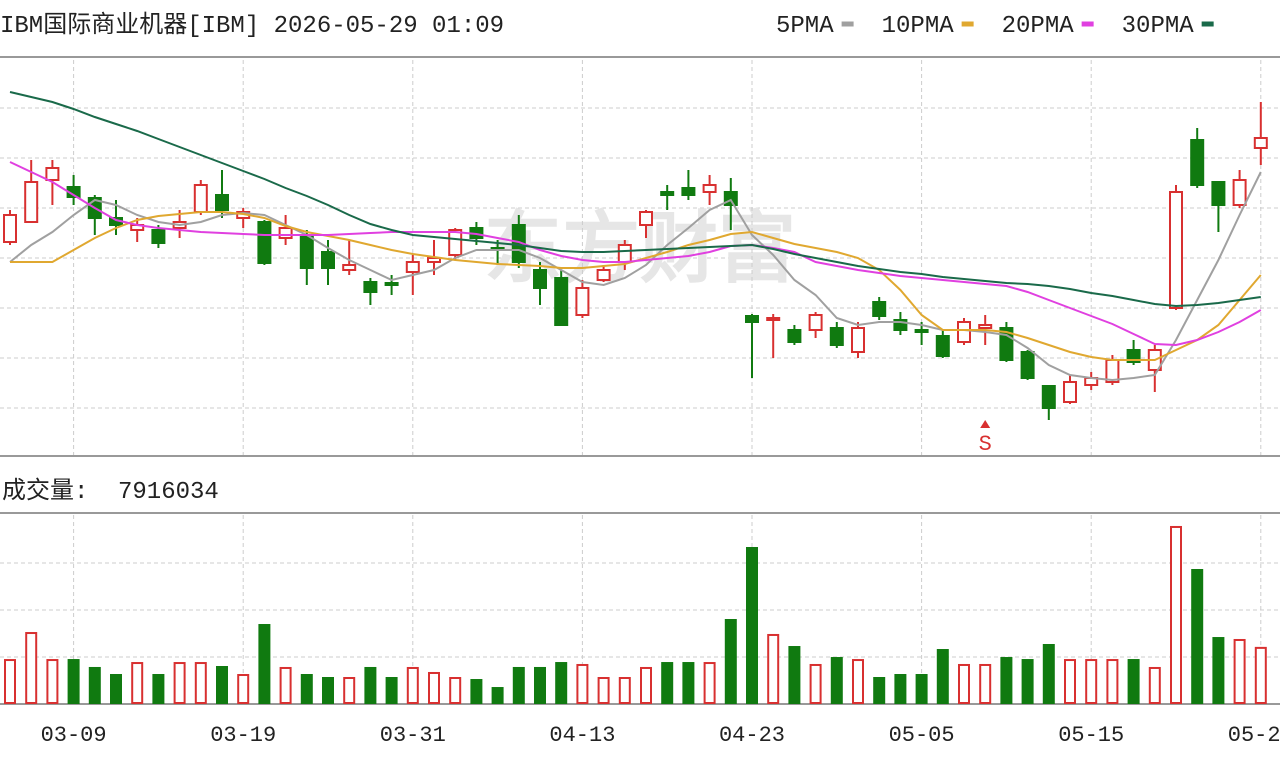 Image resolution: width=1280 pixels, height=760 pixels. What do you see at coordinates (752, 735) in the screenshot?
I see `x-tick-label: 04-23` at bounding box center [752, 735].